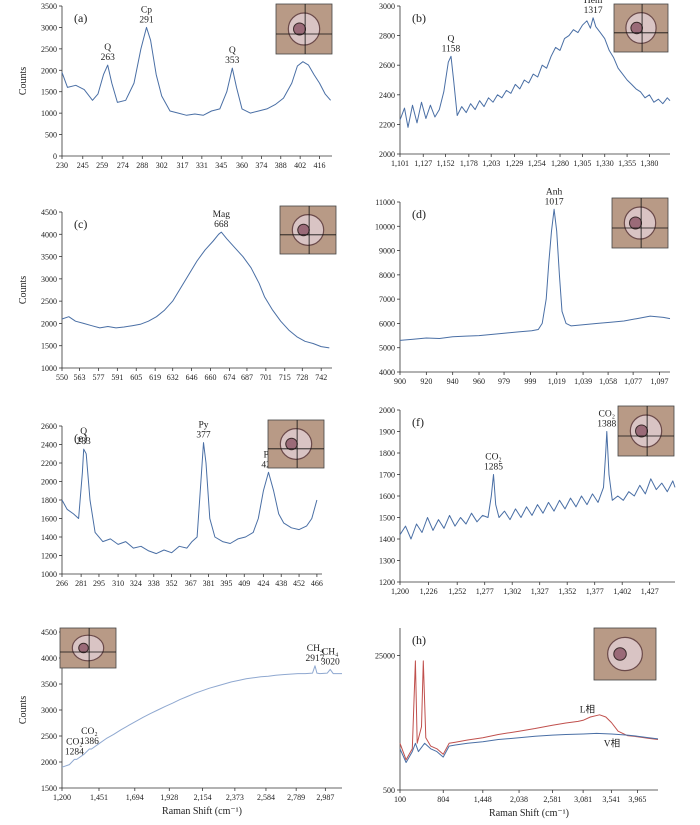 This screenshot has width=700, height=825. What do you see at coordinates (261, 165) in the screenshot?
I see `x-tick-label: 374` at bounding box center [261, 165].